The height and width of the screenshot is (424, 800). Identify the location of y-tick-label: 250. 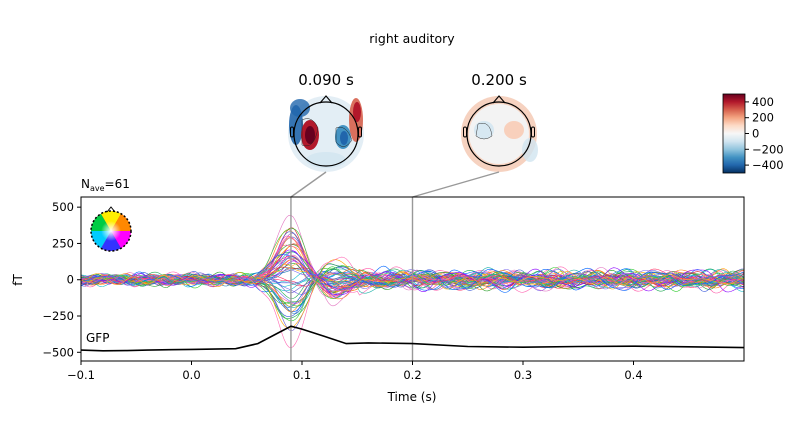
(63, 243).